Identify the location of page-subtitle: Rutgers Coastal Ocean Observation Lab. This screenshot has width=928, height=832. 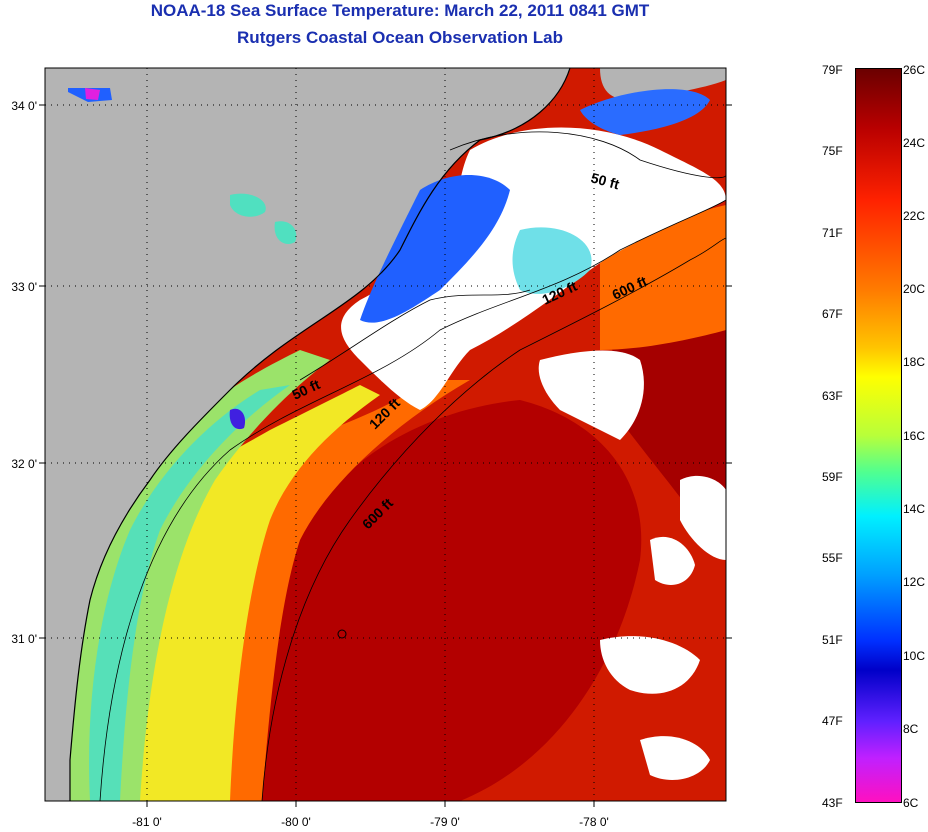
(400, 37).